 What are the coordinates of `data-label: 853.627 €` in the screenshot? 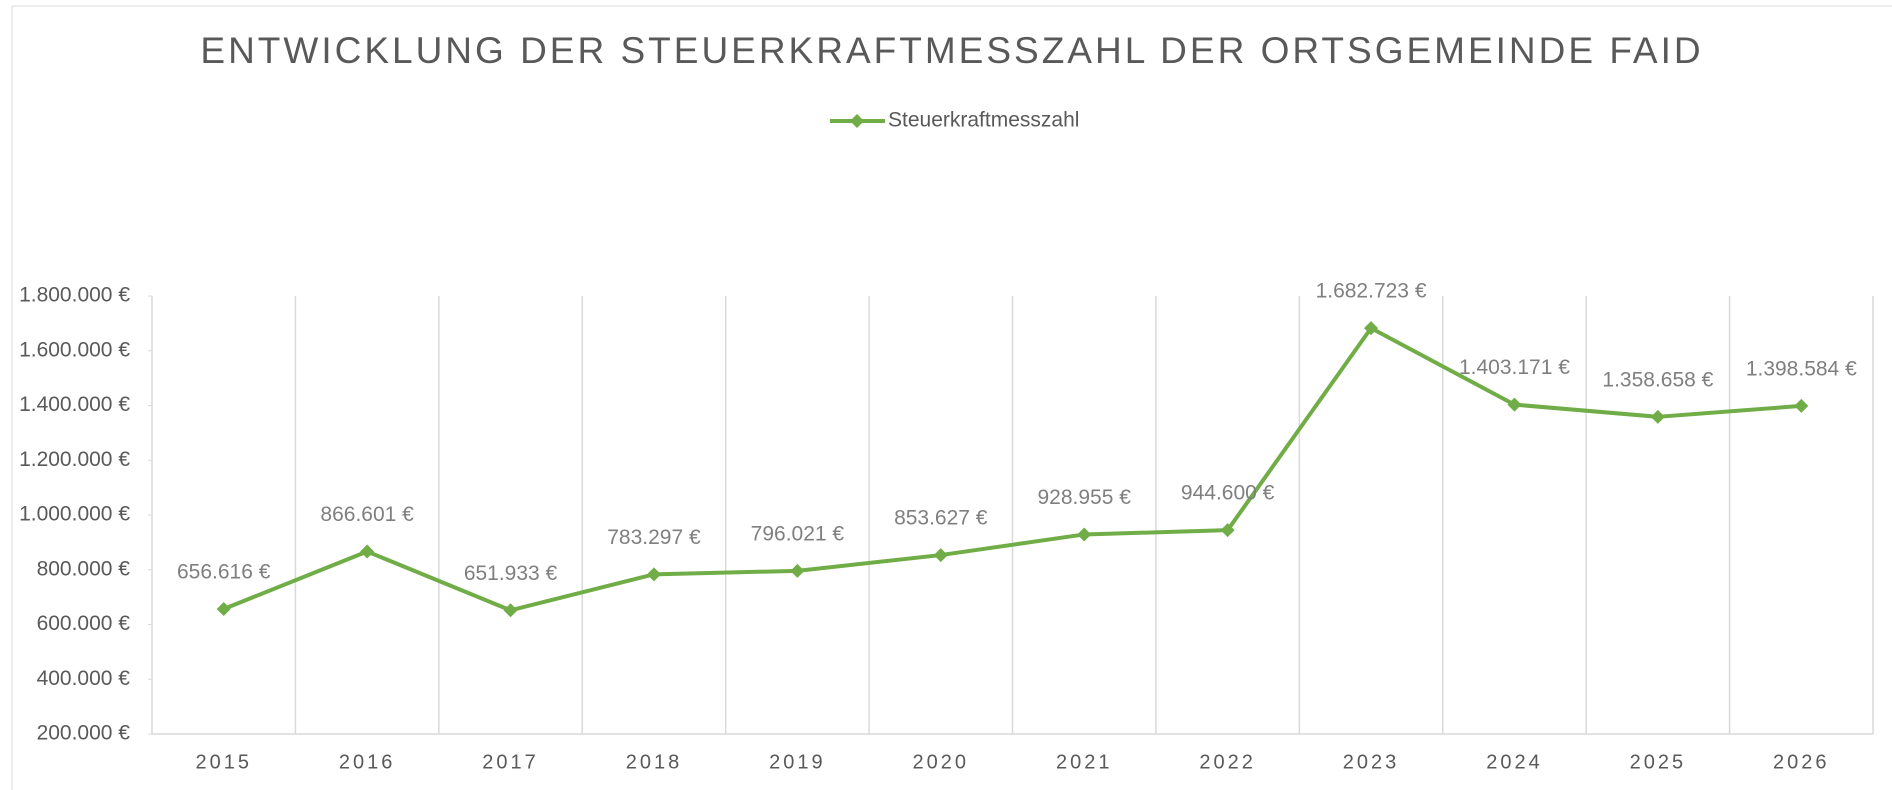 It's located at (941, 518).